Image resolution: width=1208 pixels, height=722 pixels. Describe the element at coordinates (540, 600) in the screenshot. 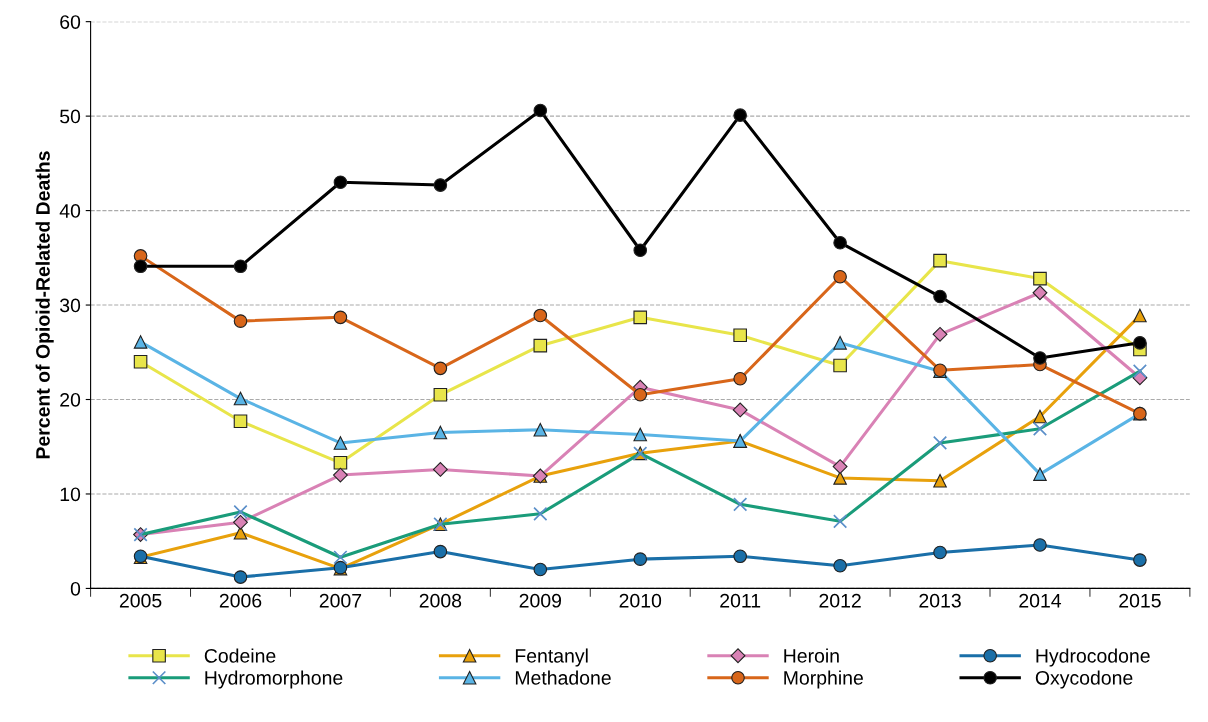

I see `x-tick-label: 2009` at that location.